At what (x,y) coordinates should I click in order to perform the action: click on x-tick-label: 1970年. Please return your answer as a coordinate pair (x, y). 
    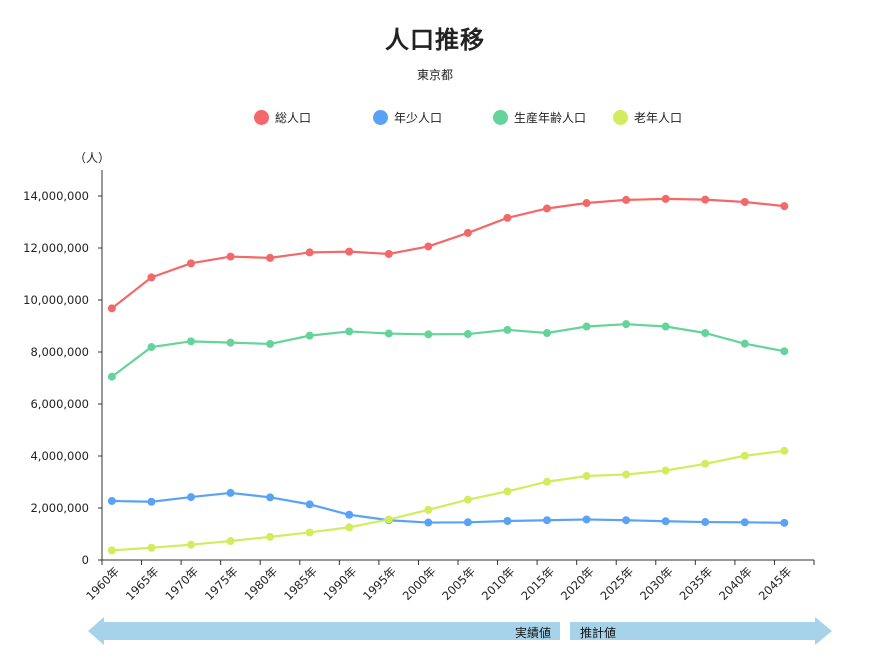
    Looking at the image, I should click on (181, 583).